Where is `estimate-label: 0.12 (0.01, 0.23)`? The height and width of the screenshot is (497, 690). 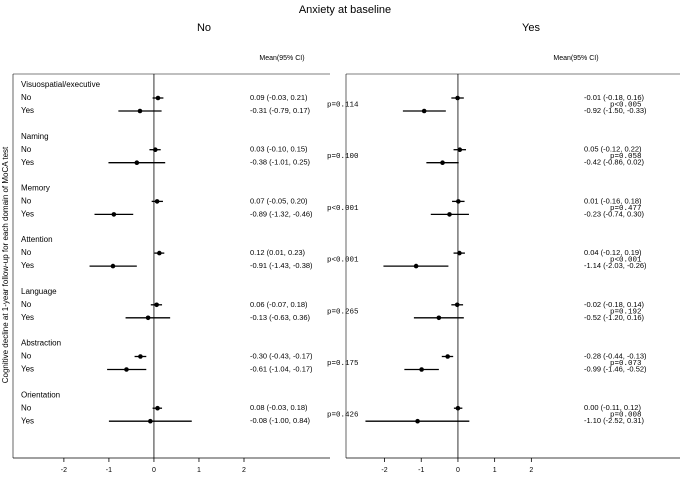
estimate-label: 0.12 (0.01, 0.23) is located at coordinates (278, 252).